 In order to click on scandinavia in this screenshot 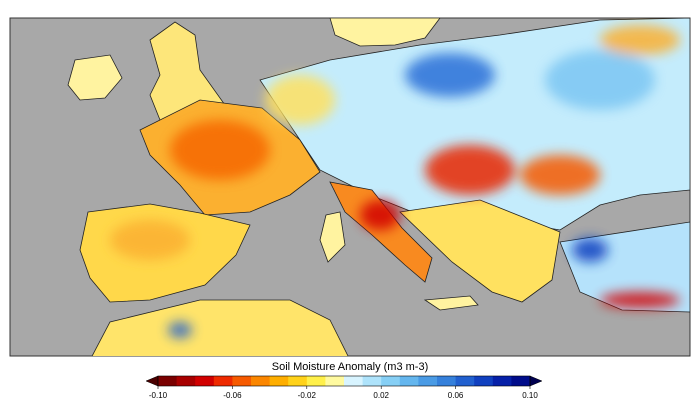, I will do `click(385, 32)`.